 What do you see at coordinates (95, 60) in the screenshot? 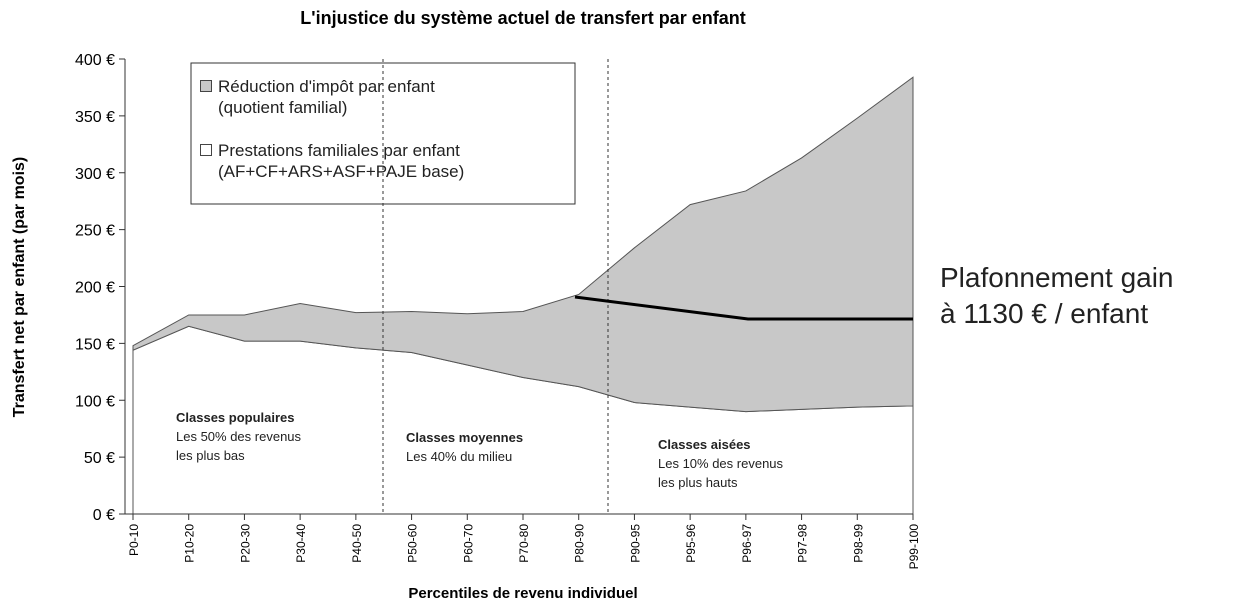
I see `y-tick-label: 400 €` at bounding box center [95, 60].